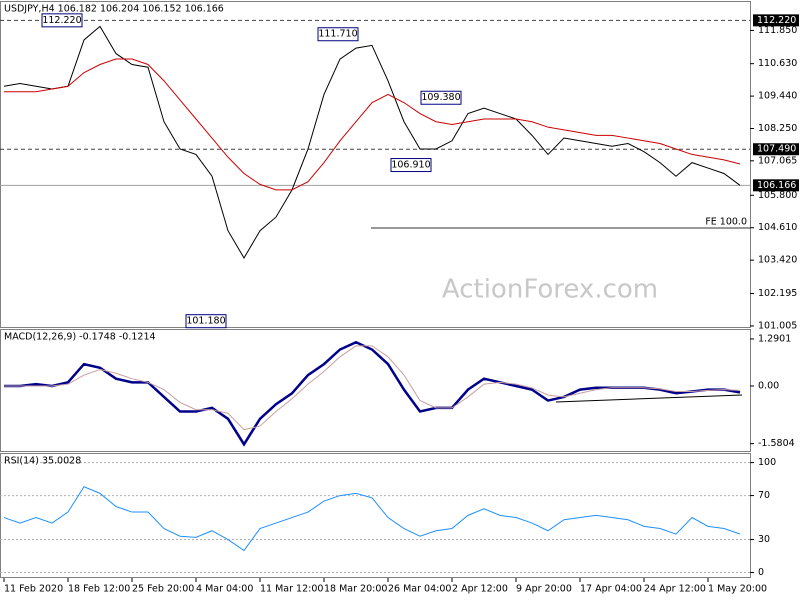 This screenshot has width=800, height=600. I want to click on fe-label: FE 100.0, so click(726, 221).